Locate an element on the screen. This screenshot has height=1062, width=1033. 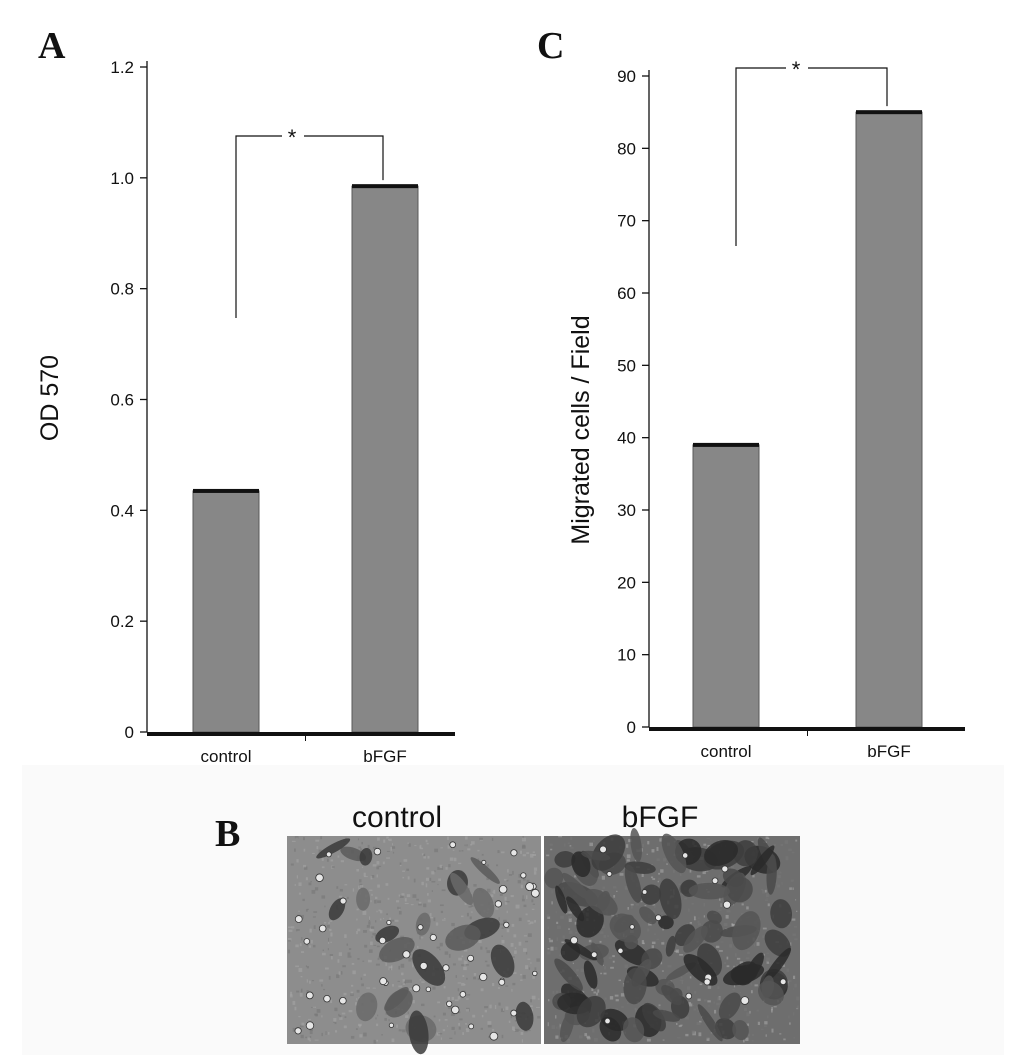
y-tick-label: 80 is located at coordinates (626, 148).